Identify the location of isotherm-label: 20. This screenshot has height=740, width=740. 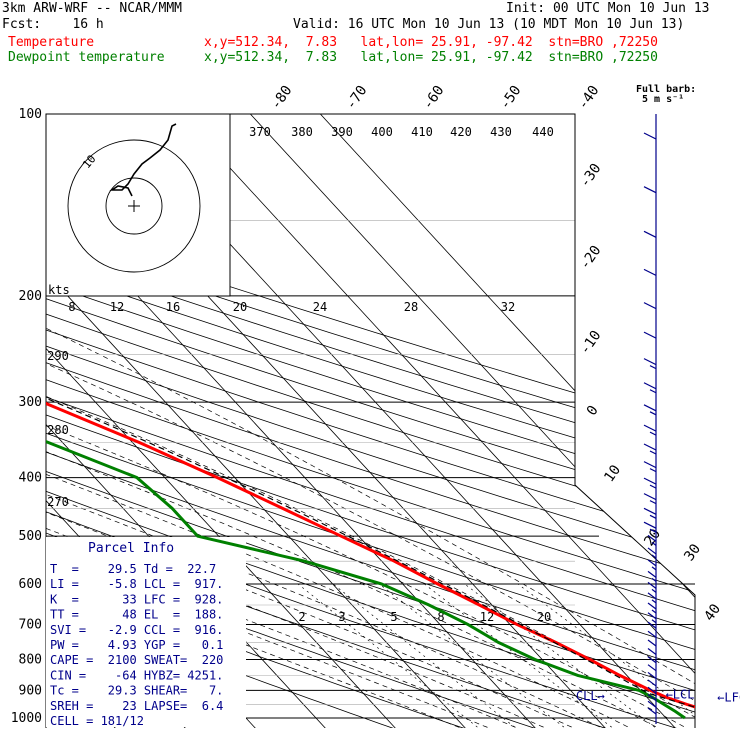
(652, 537).